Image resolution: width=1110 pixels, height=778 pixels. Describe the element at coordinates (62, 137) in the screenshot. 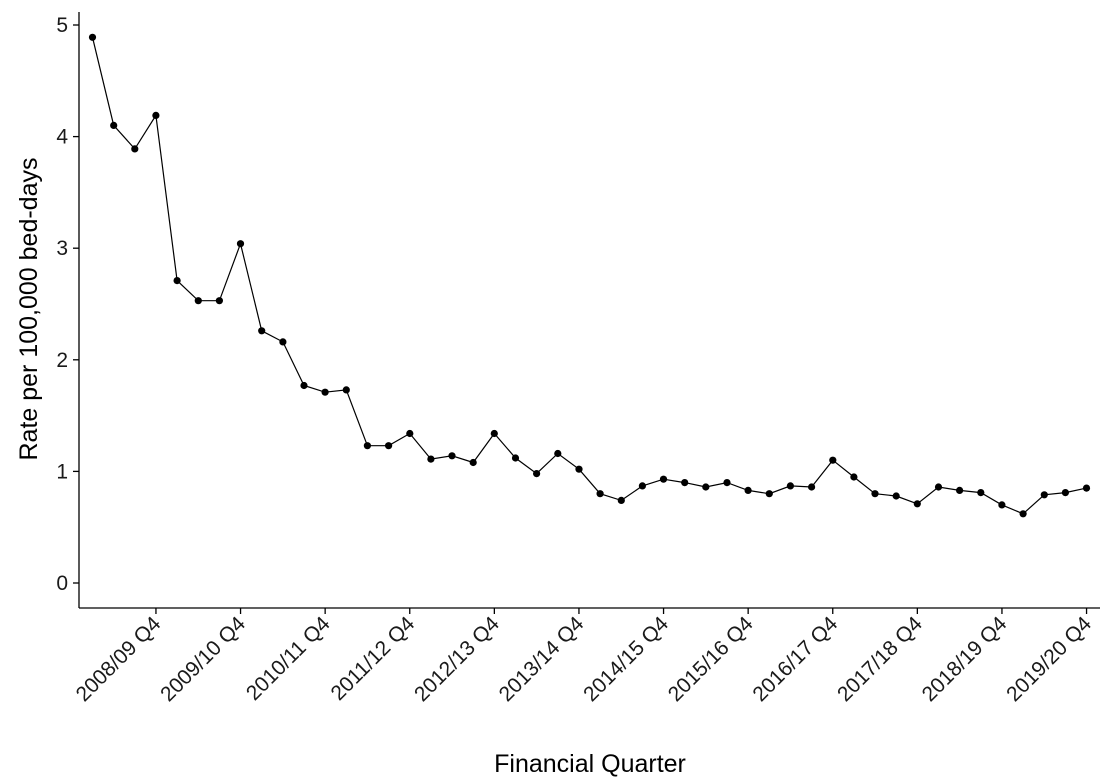

I see `y-tick-label-4: 4` at that location.